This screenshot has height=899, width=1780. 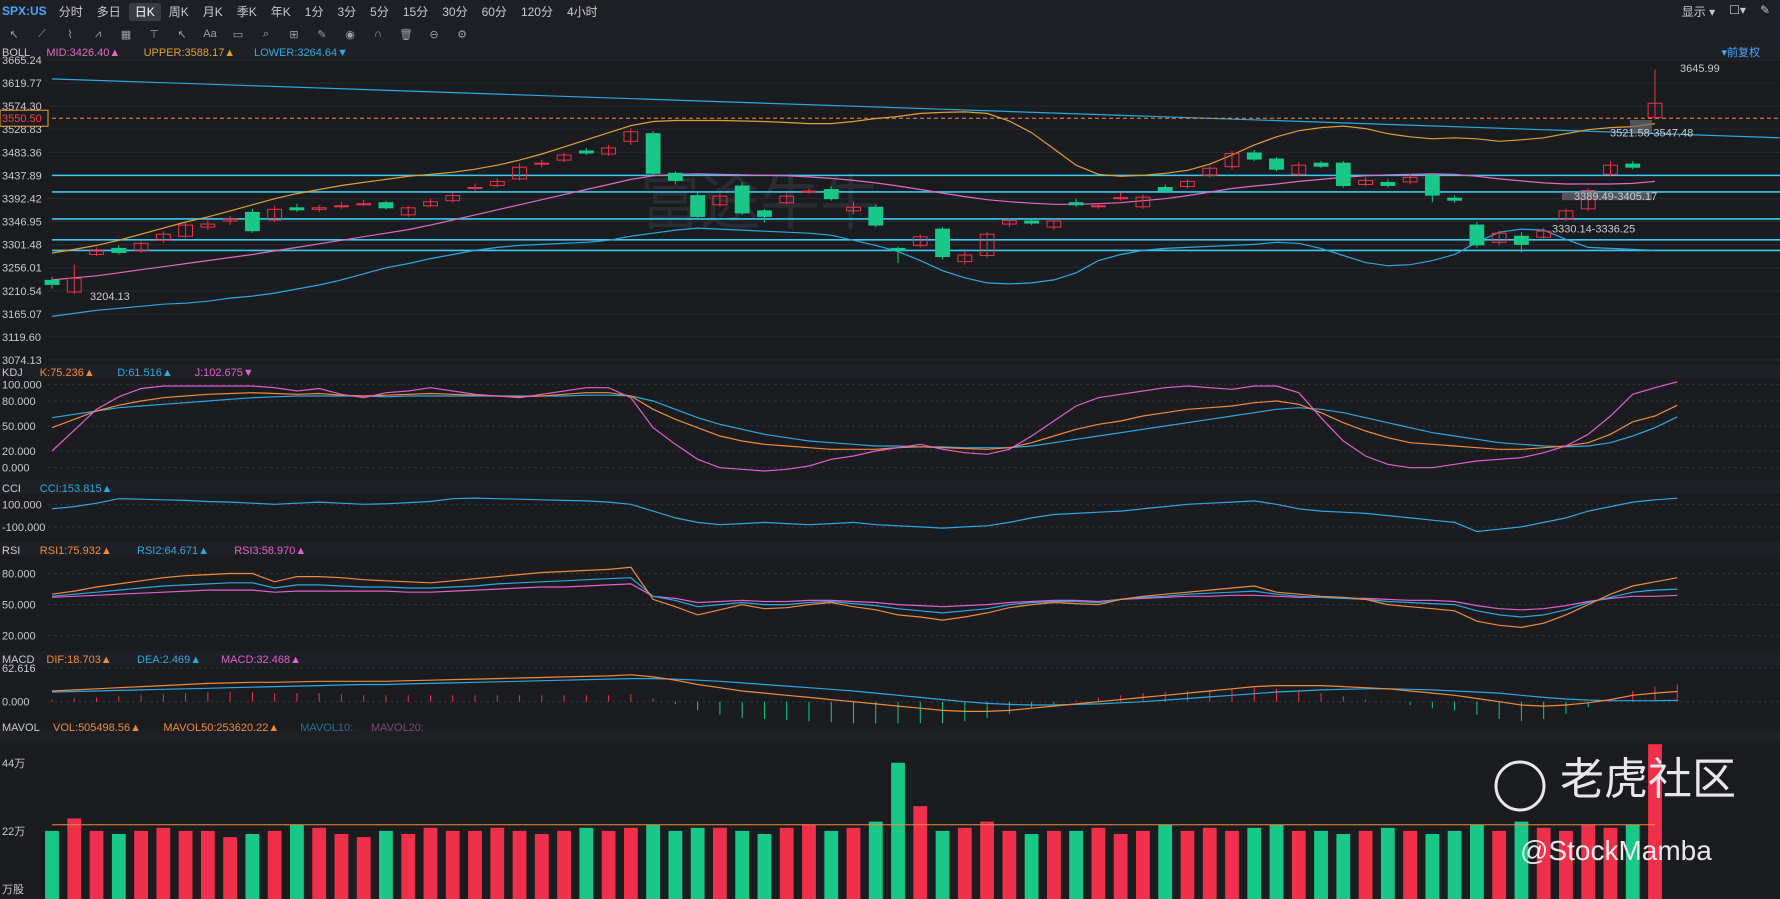 What do you see at coordinates (462, 34) in the screenshot?
I see `gear-icon: ⚙` at bounding box center [462, 34].